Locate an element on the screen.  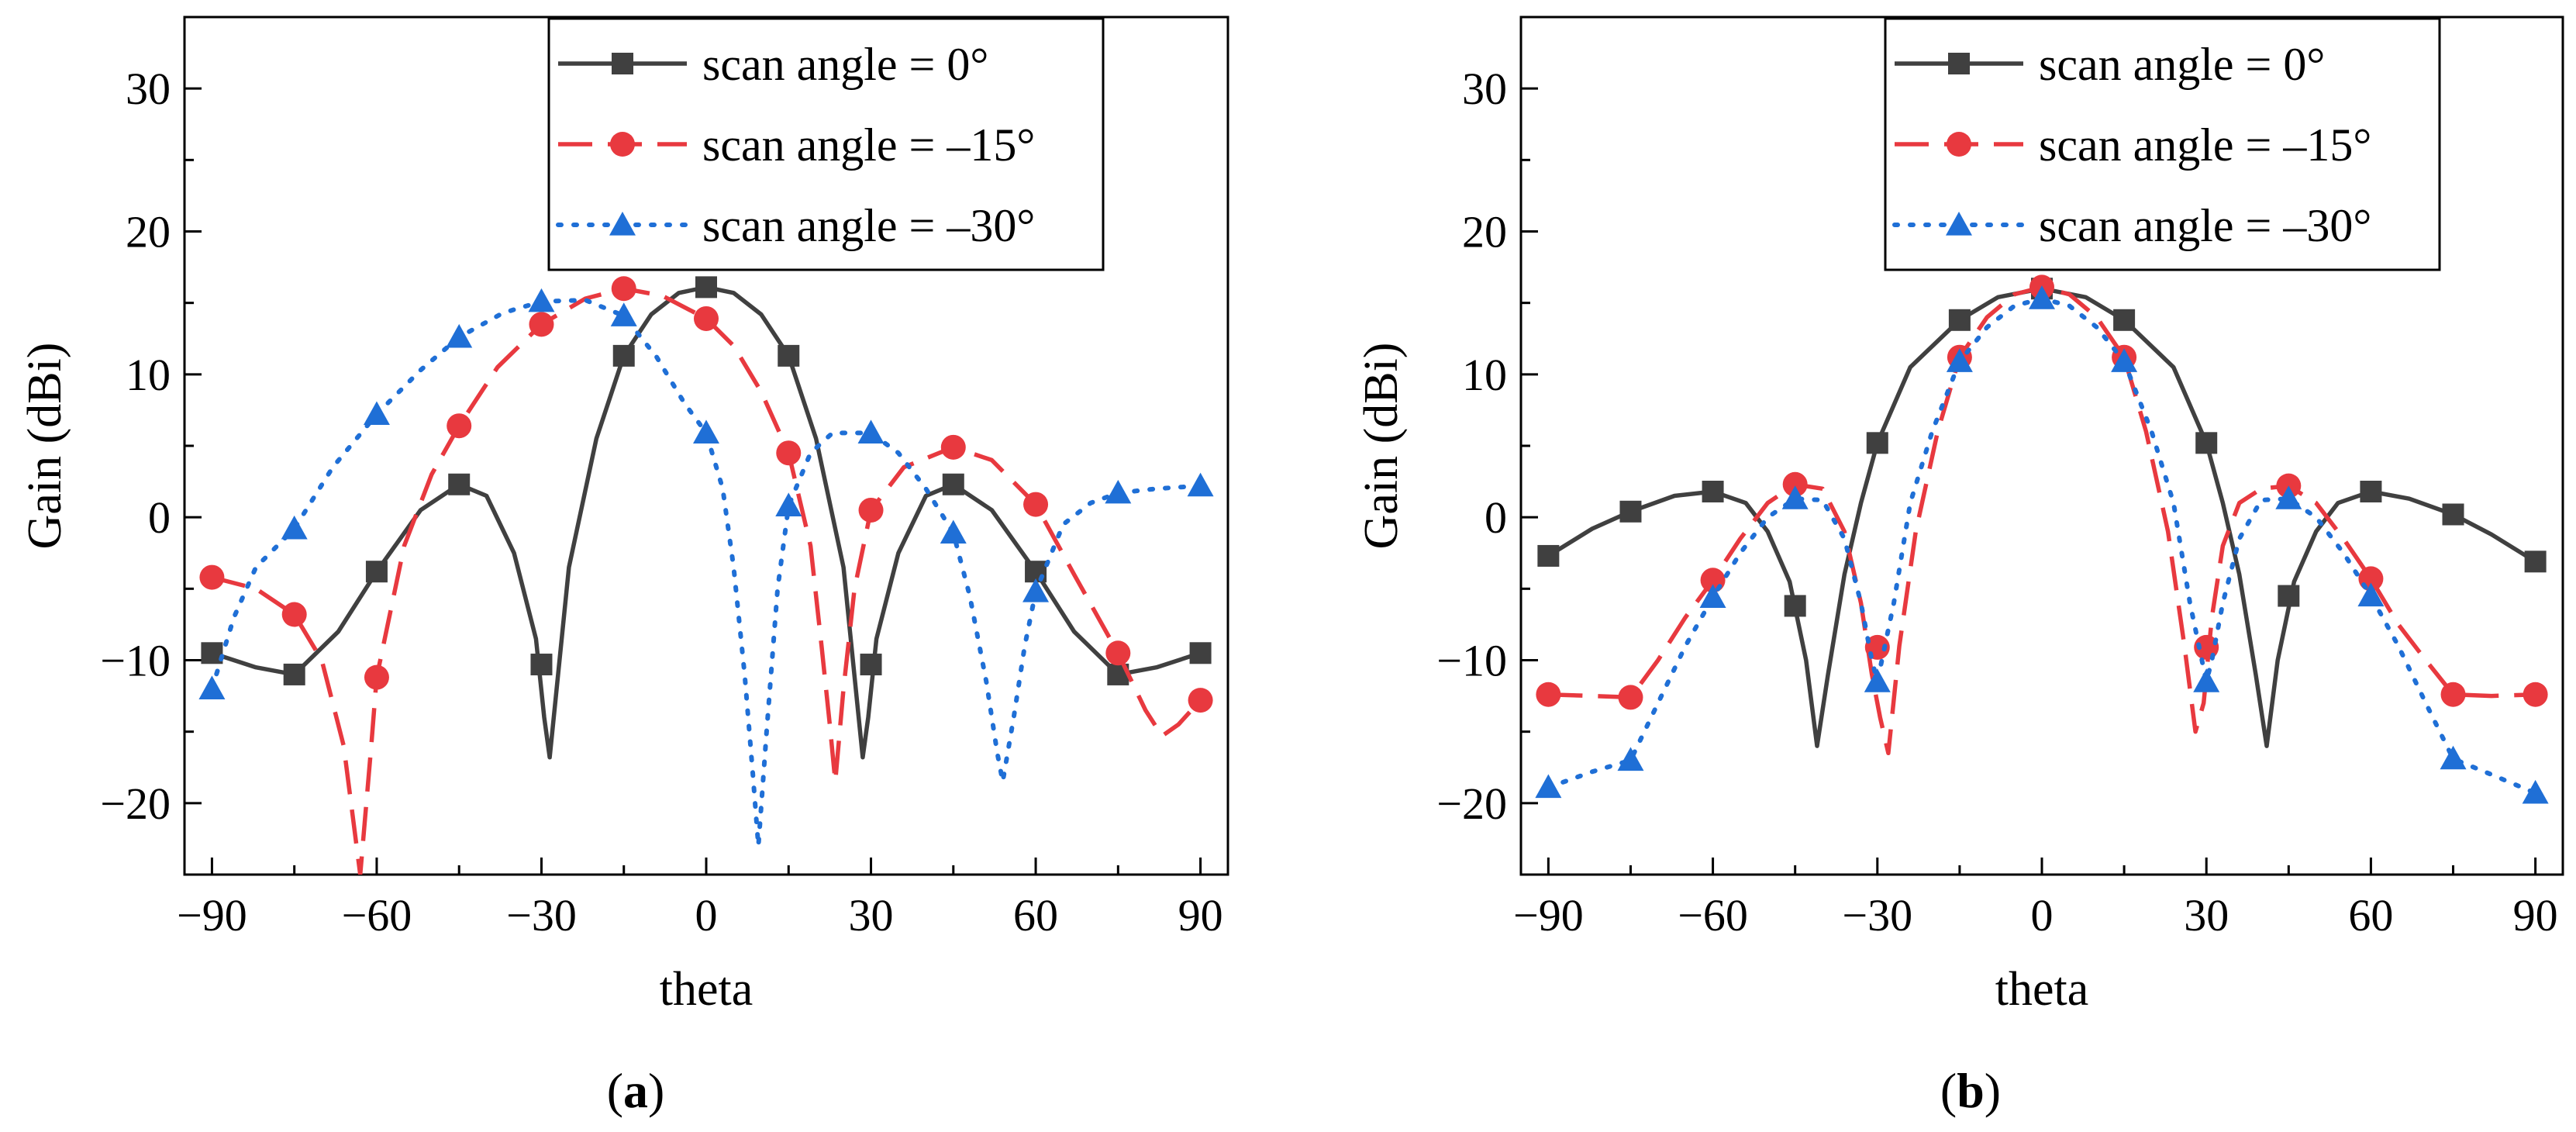
legend-label: scan angle = –15° is located at coordinates (2205, 145).